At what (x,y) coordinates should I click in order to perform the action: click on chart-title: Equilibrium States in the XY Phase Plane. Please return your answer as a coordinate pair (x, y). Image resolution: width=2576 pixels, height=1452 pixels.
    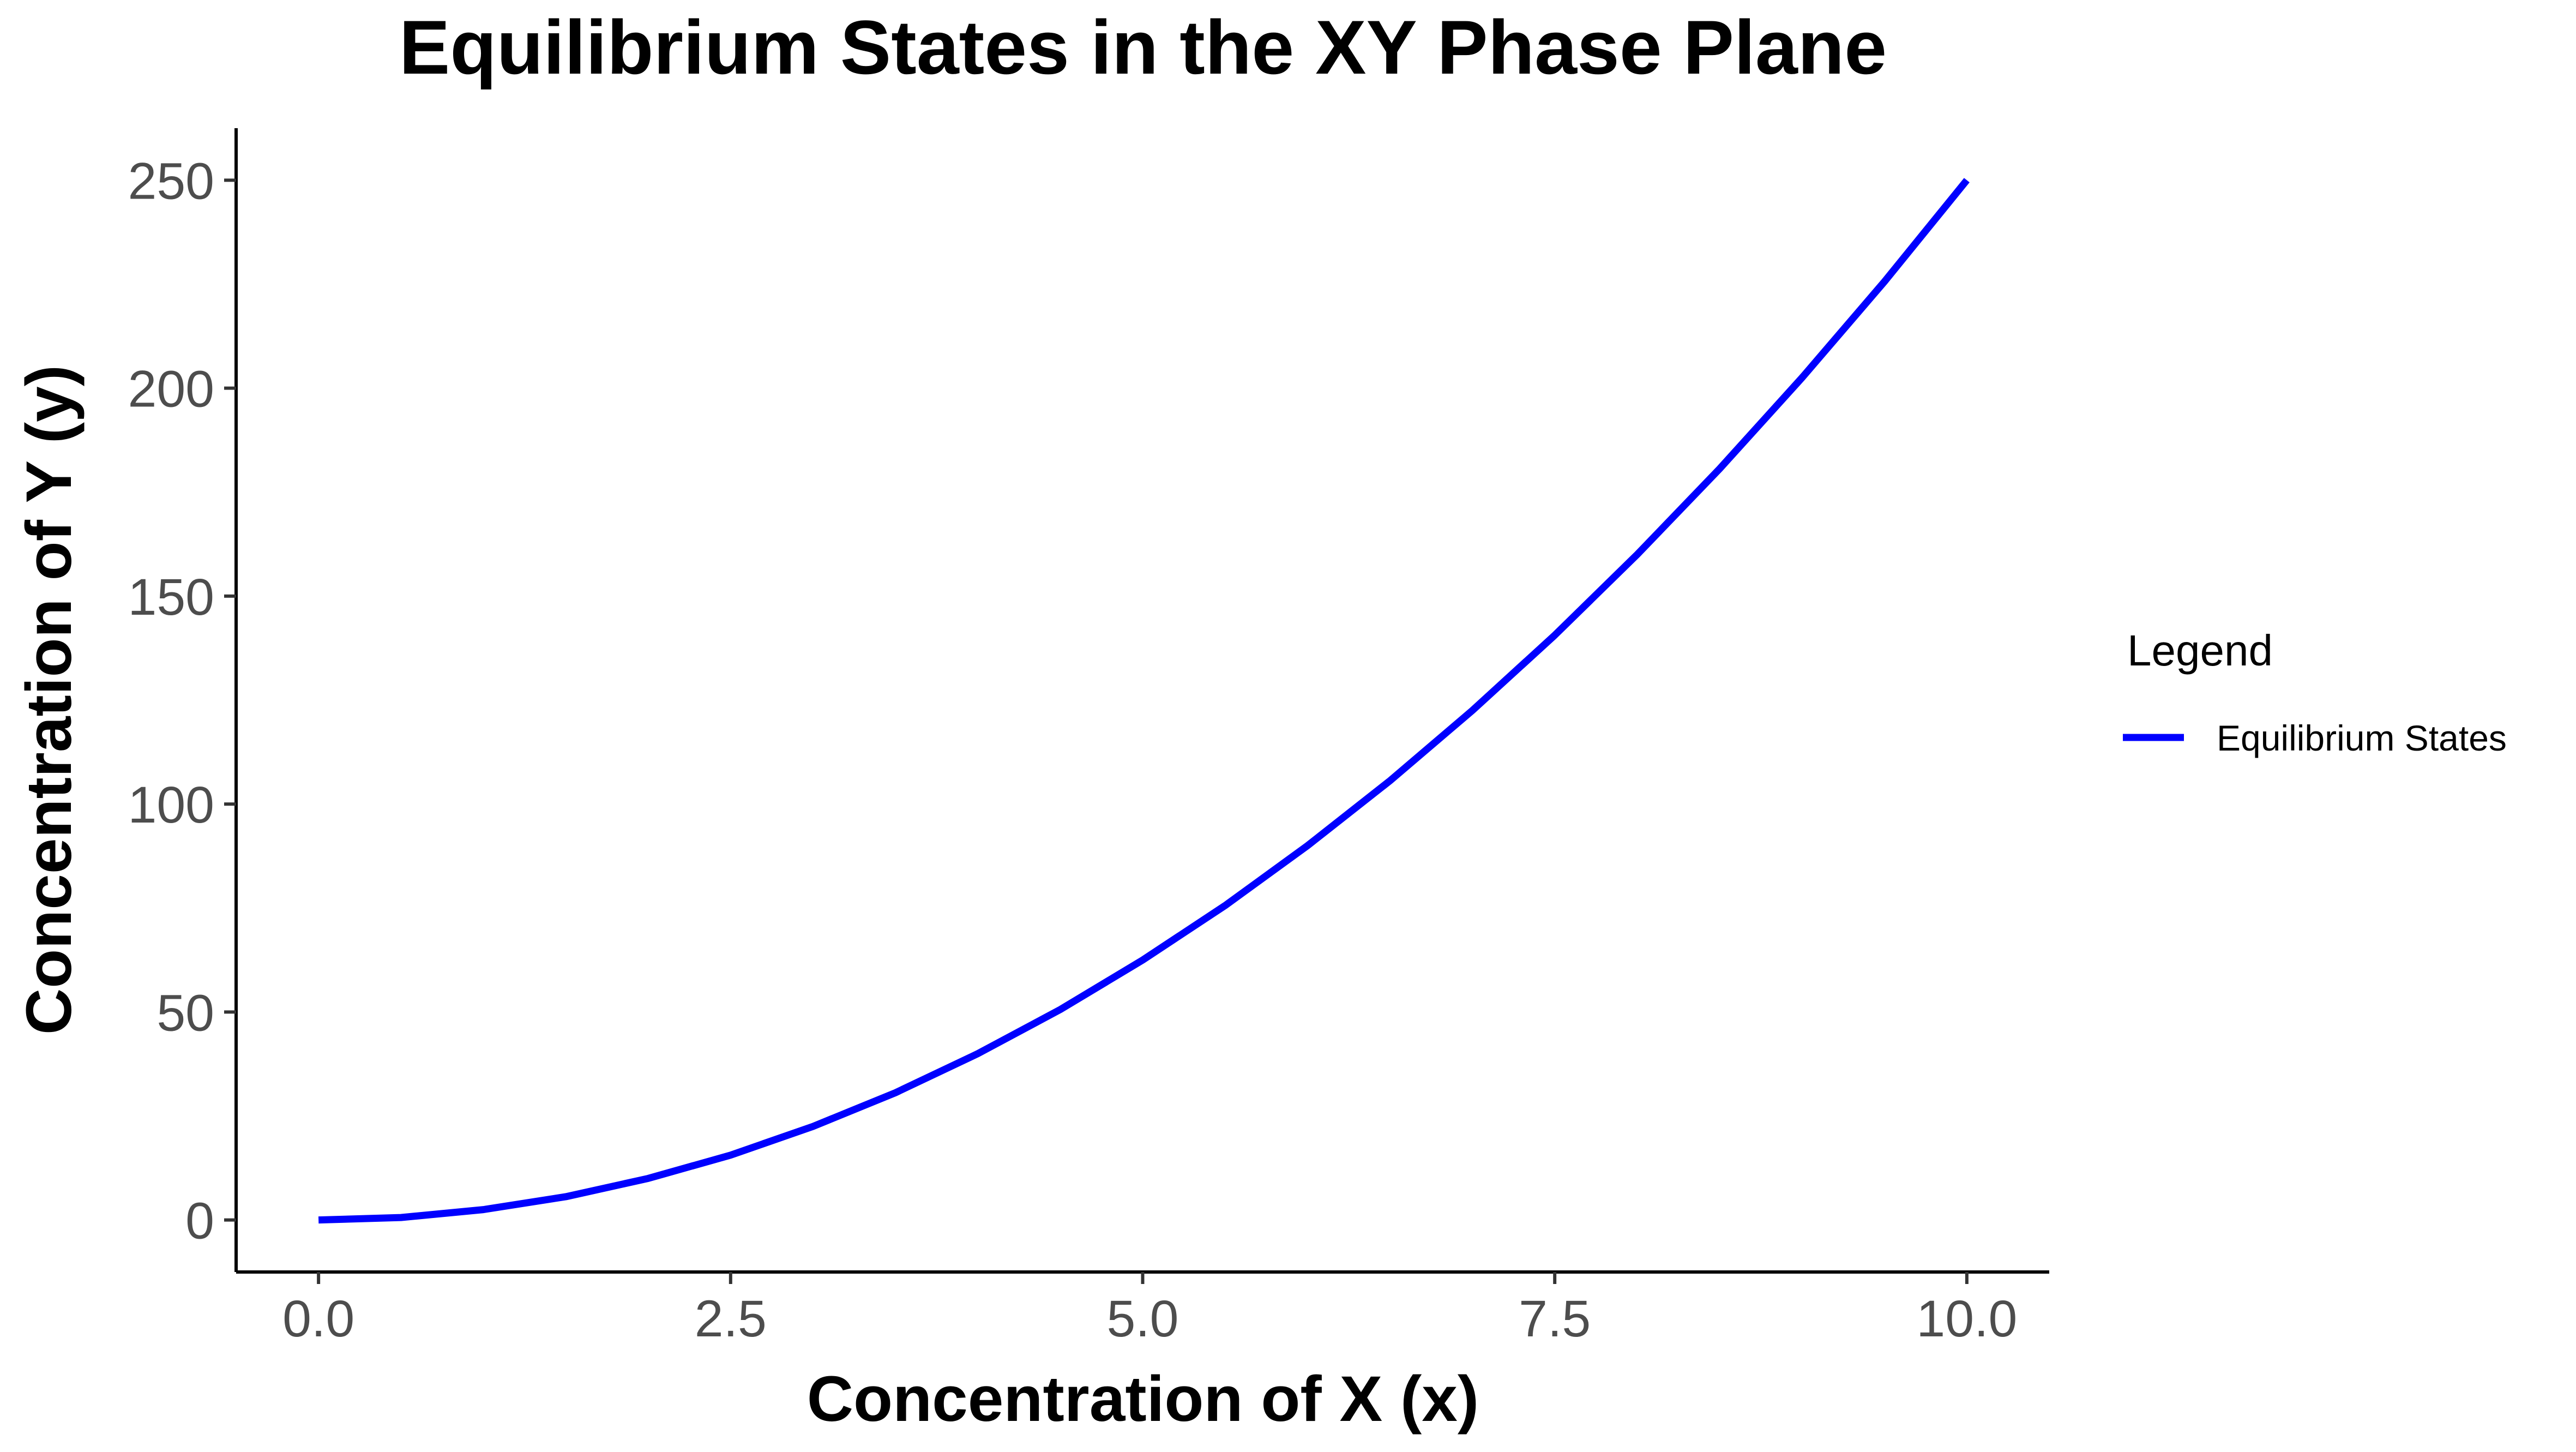
    Looking at the image, I should click on (1143, 47).